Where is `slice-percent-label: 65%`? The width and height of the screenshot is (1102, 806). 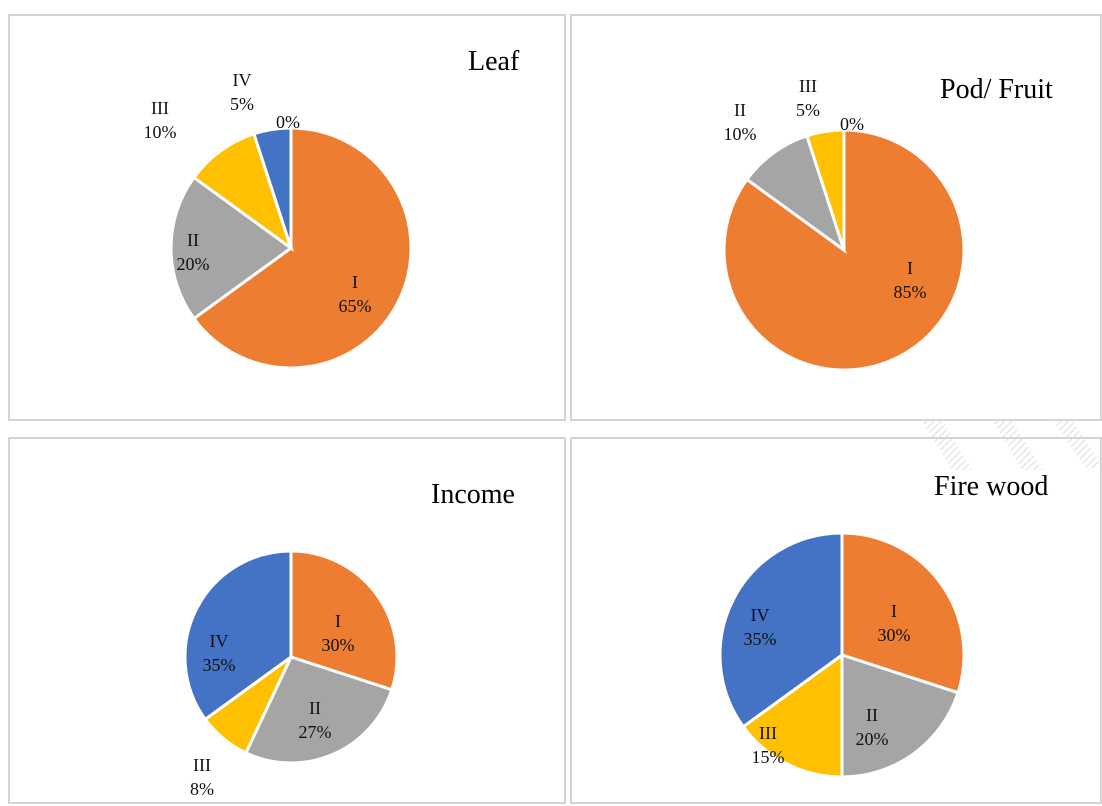
slice-percent-label: 65% is located at coordinates (355, 306).